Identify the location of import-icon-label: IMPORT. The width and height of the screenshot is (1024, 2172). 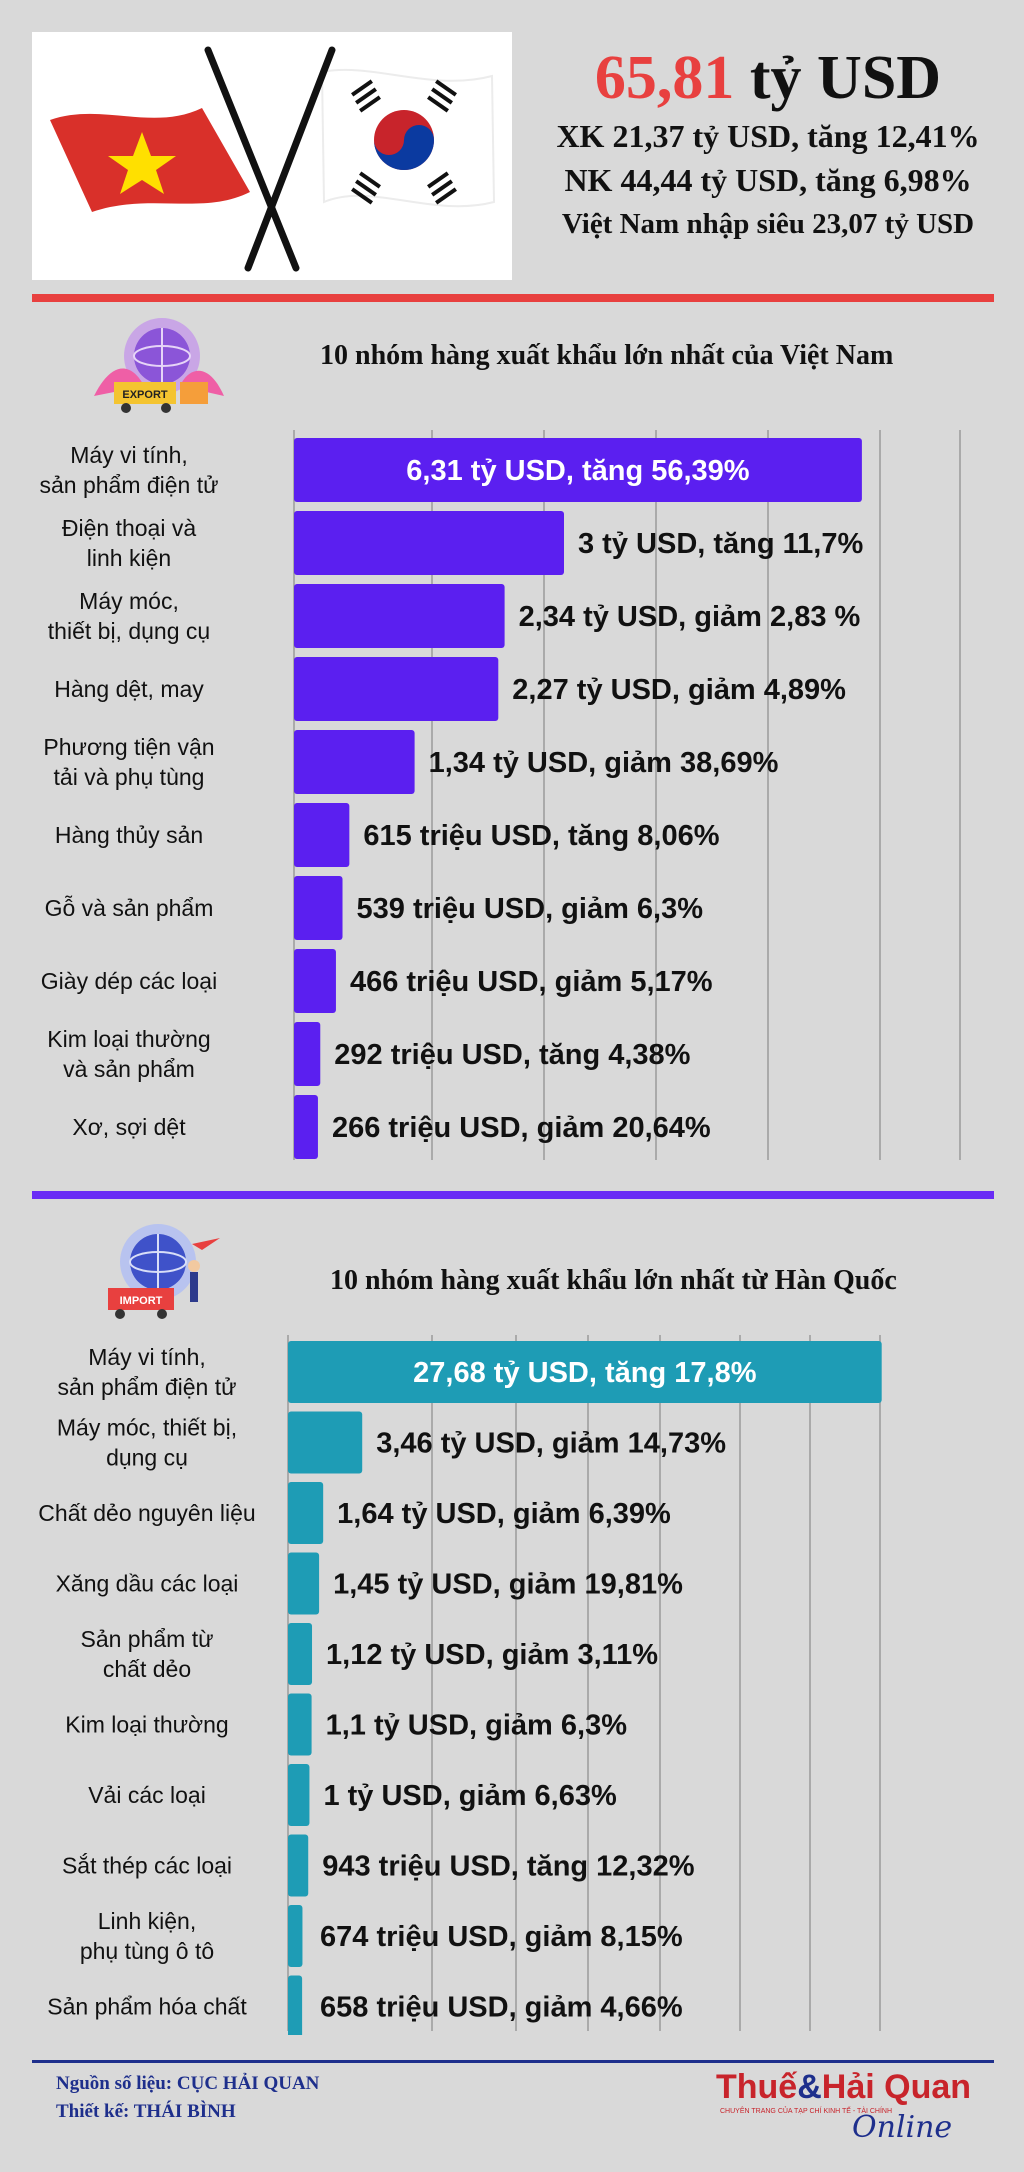
(141, 1301).